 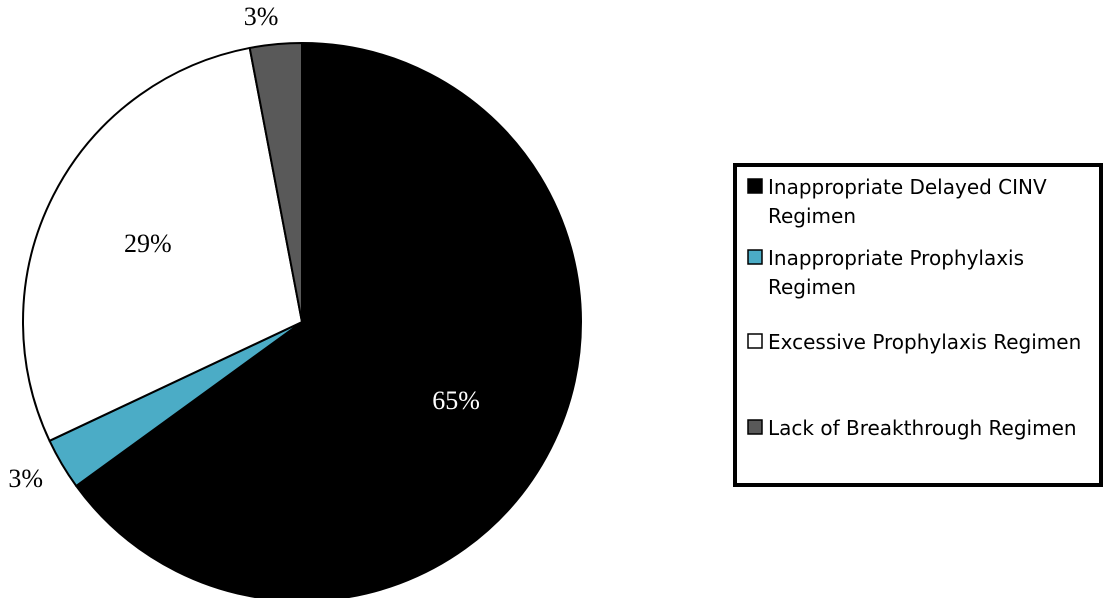 What do you see at coordinates (148, 243) in the screenshot?
I see `pie-data-label-3: 29%` at bounding box center [148, 243].